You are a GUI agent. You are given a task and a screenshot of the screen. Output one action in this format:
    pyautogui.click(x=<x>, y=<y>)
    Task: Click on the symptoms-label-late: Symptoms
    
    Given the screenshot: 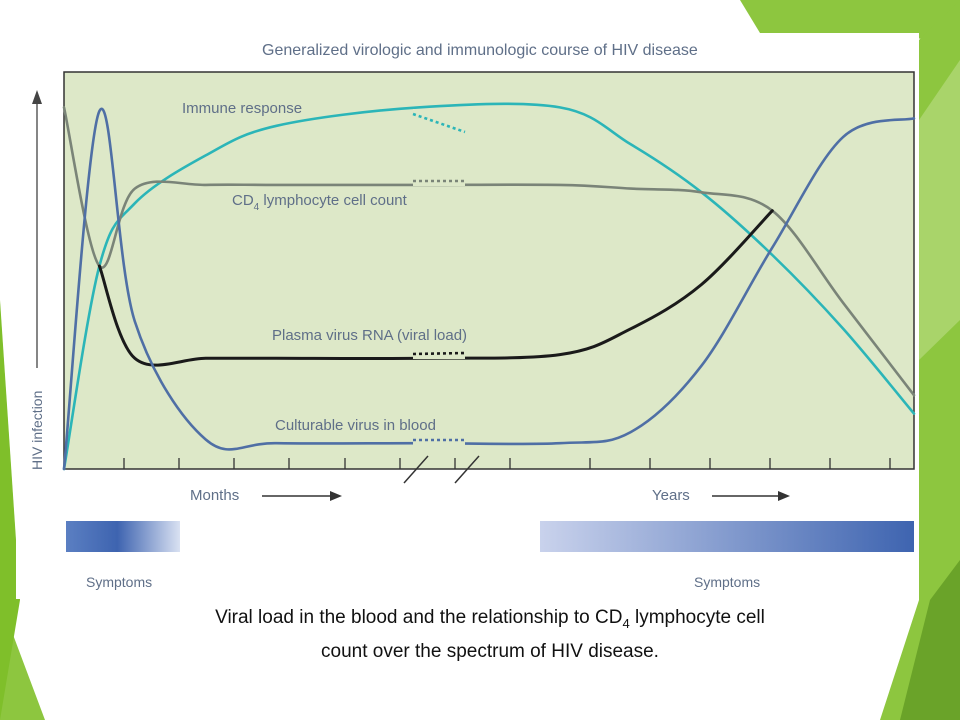 What is the action you would take?
    pyautogui.click(x=727, y=582)
    